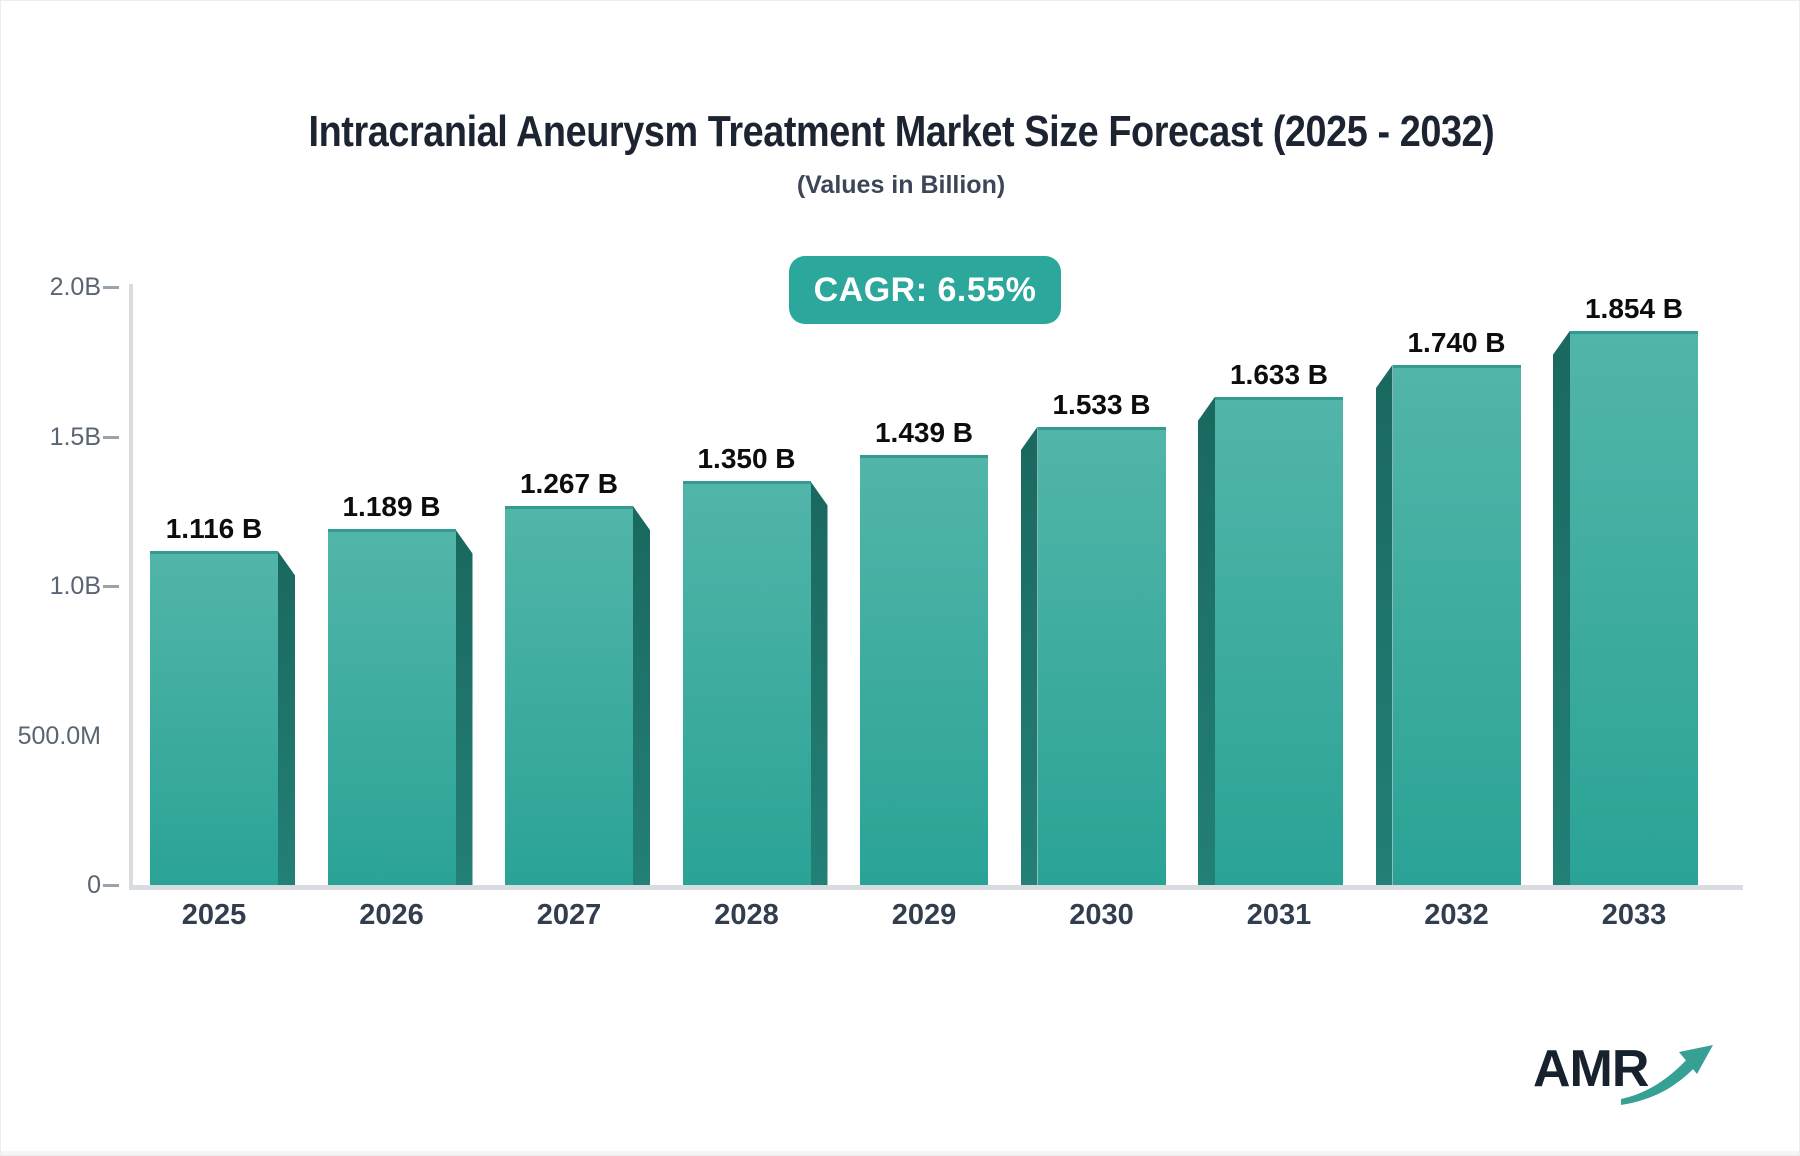 The image size is (1800, 1156). Describe the element at coordinates (1667, 1075) in the screenshot. I see `growth-arrow-icon` at that location.